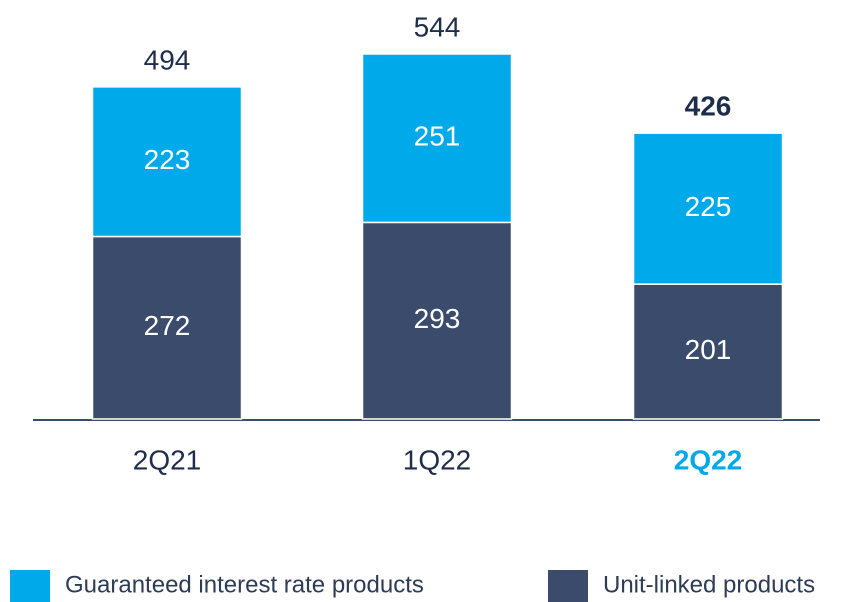  I want to click on value-label: 225, so click(708, 206).